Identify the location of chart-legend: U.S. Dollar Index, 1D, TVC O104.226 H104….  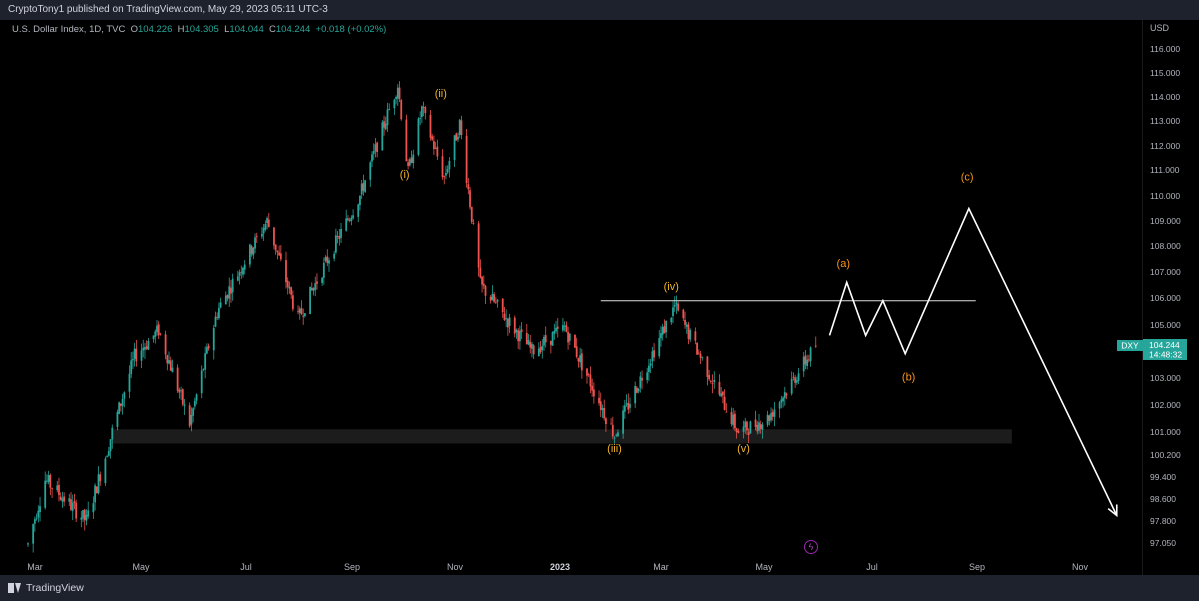
(199, 29).